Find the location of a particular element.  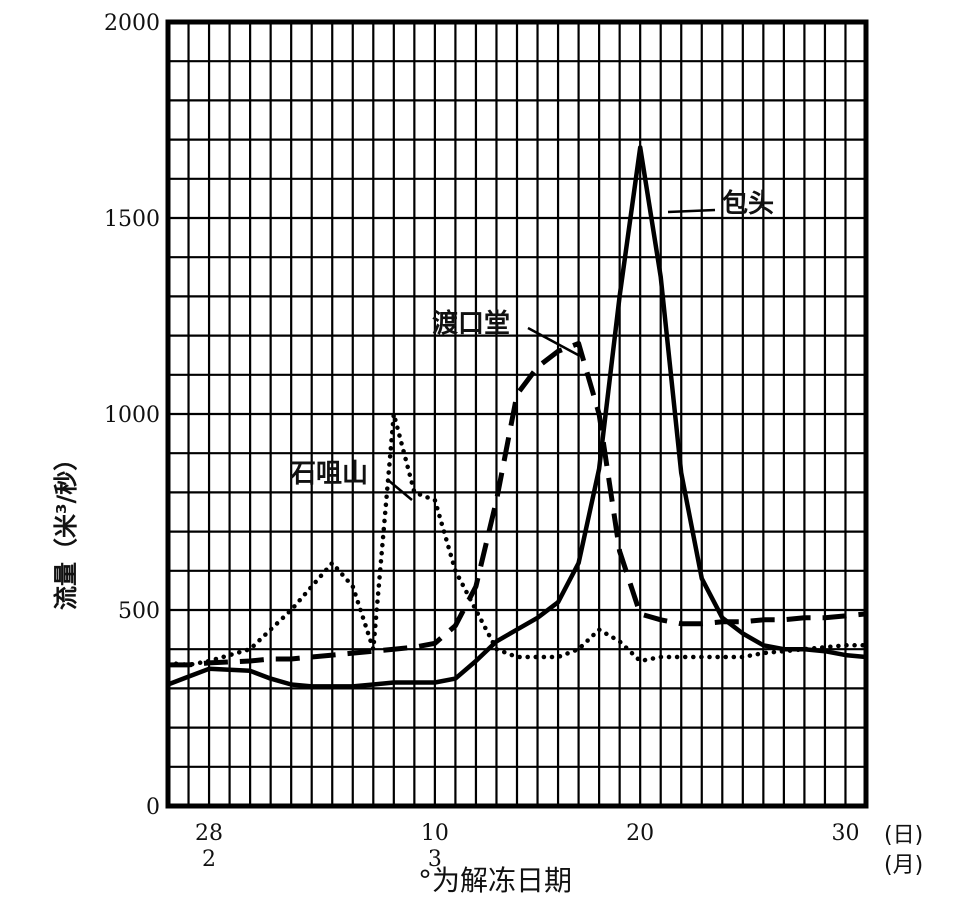

x-tick-month-label: 2 is located at coordinates (209, 859).